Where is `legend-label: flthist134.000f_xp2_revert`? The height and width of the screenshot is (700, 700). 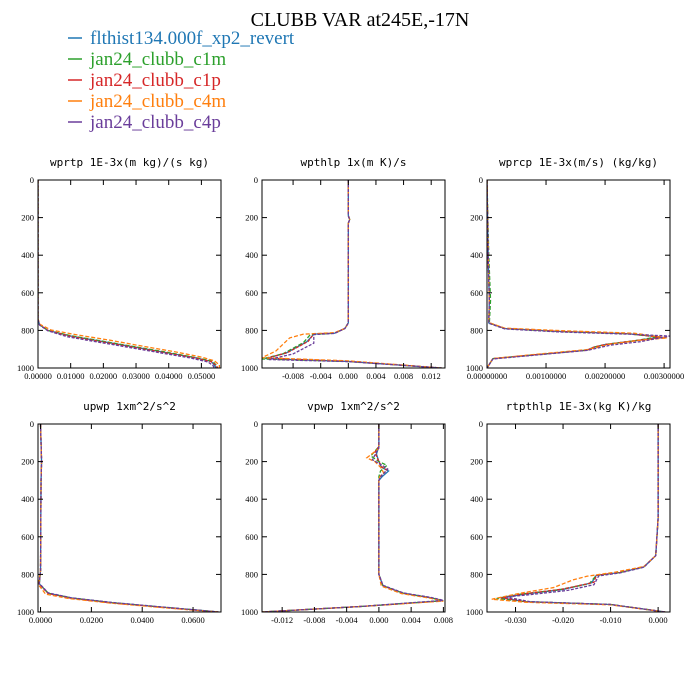 legend-label: flthist134.000f_xp2_revert is located at coordinates (192, 38).